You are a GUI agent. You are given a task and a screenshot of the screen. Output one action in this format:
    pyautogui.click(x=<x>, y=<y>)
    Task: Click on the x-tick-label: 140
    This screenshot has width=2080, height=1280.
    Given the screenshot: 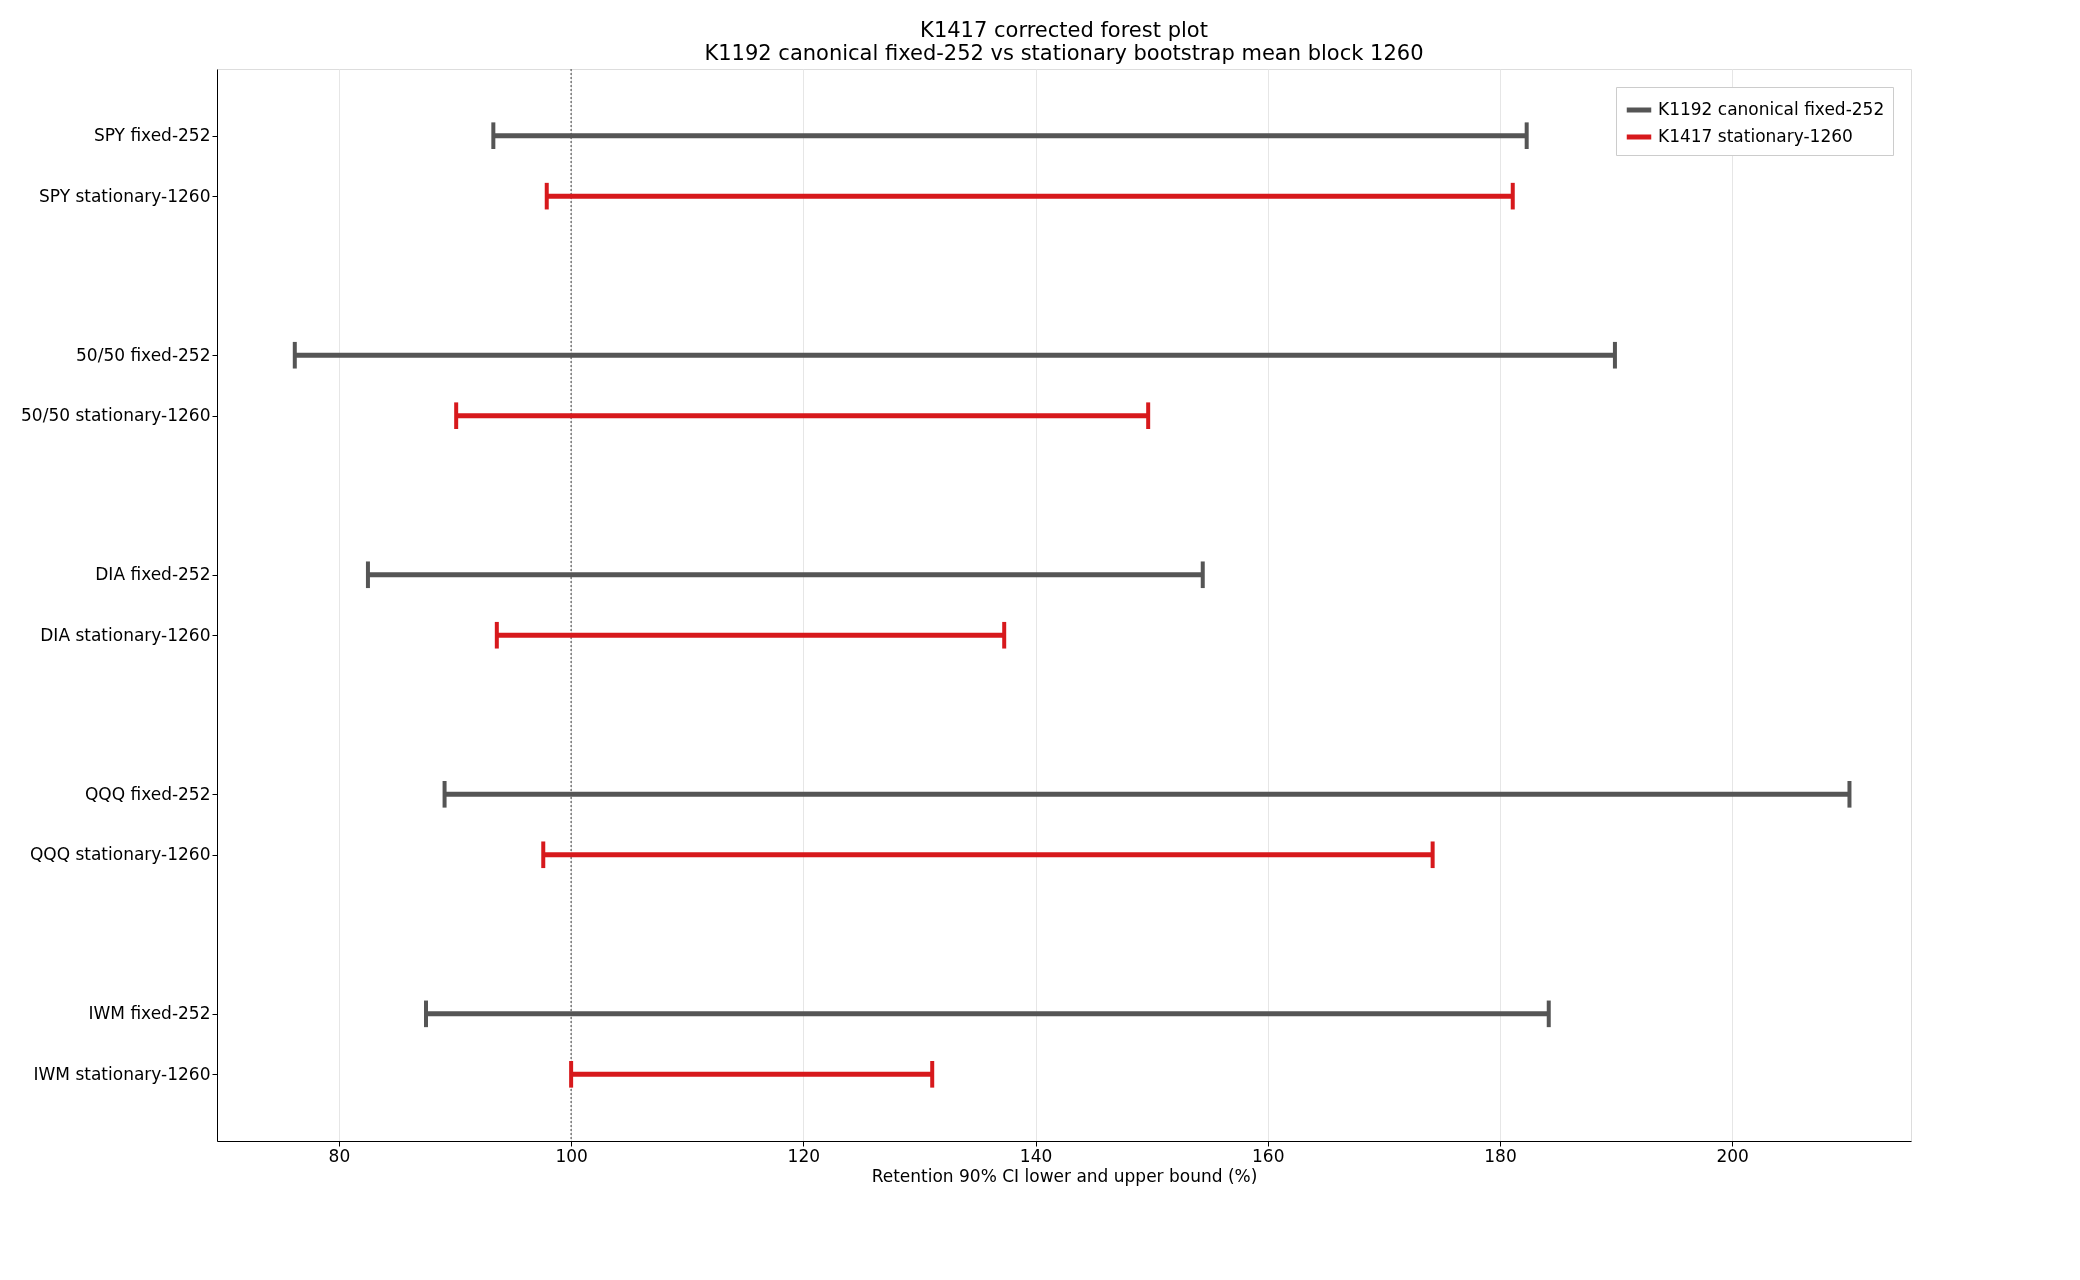 What is the action you would take?
    pyautogui.click(x=1036, y=1155)
    